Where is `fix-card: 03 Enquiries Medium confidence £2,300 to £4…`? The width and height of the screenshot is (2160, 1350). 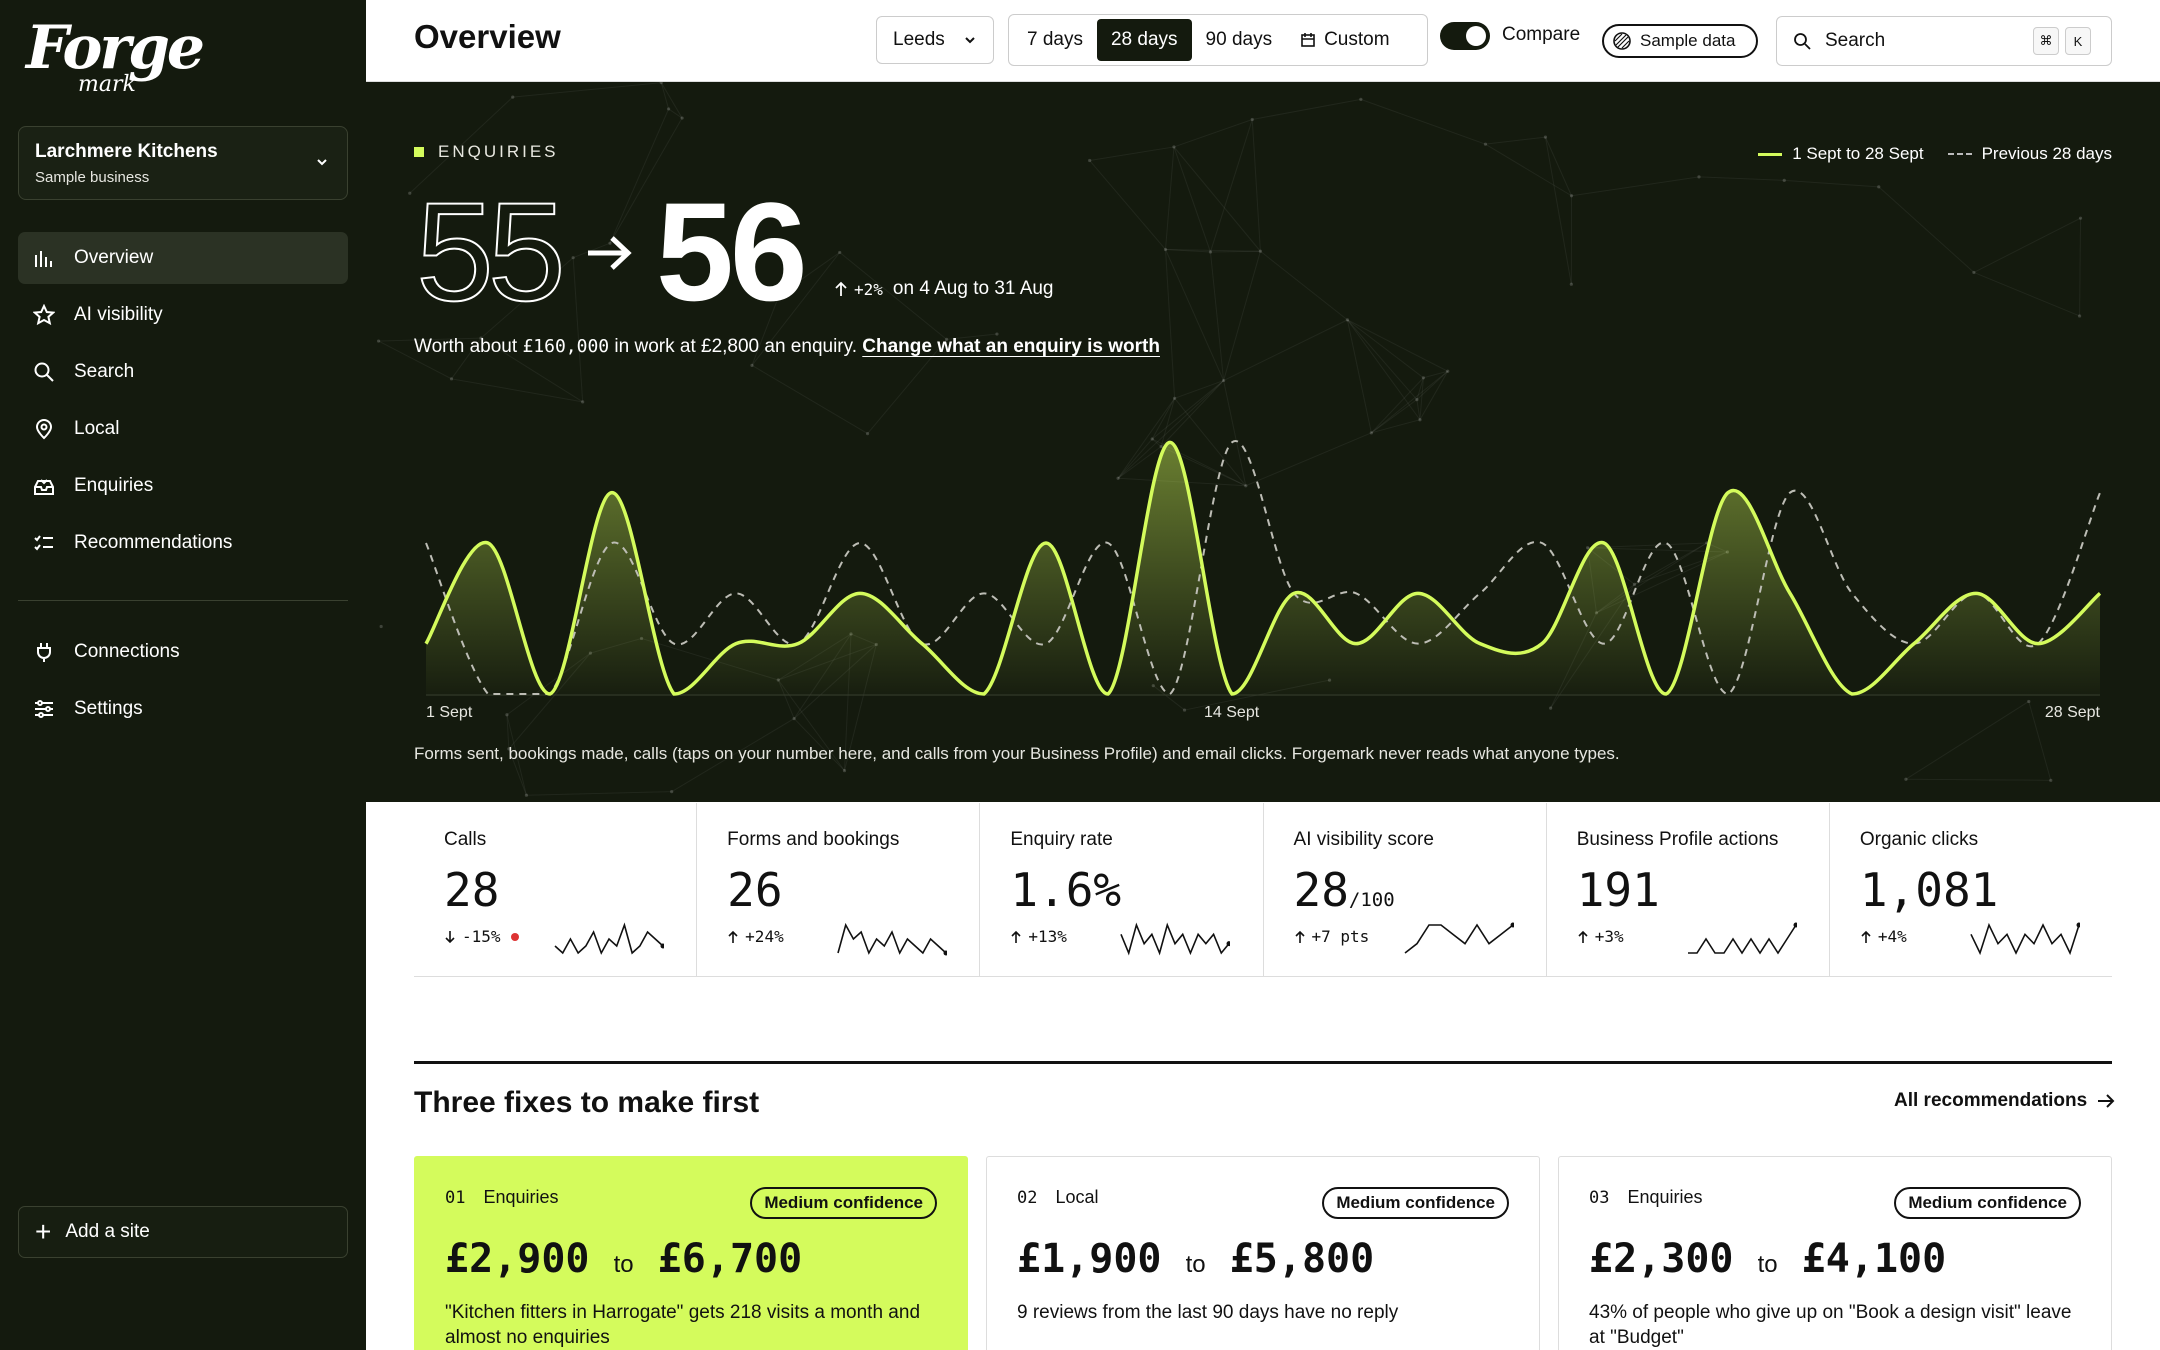 fix-card: 03 Enquiries Medium confidence £2,300 to £4… is located at coordinates (1835, 1253).